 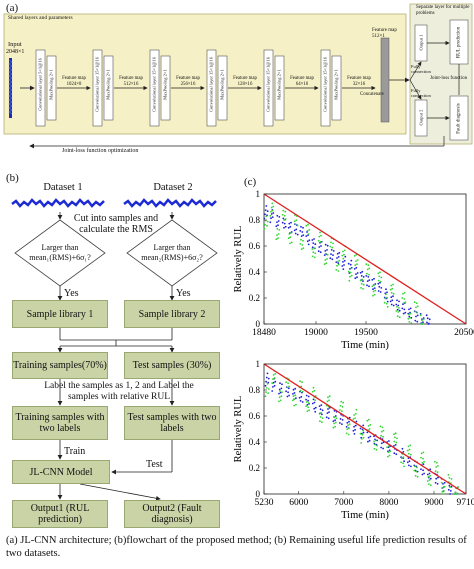 What do you see at coordinates (365, 259) in the screenshot?
I see `reference-line` at bounding box center [365, 259].